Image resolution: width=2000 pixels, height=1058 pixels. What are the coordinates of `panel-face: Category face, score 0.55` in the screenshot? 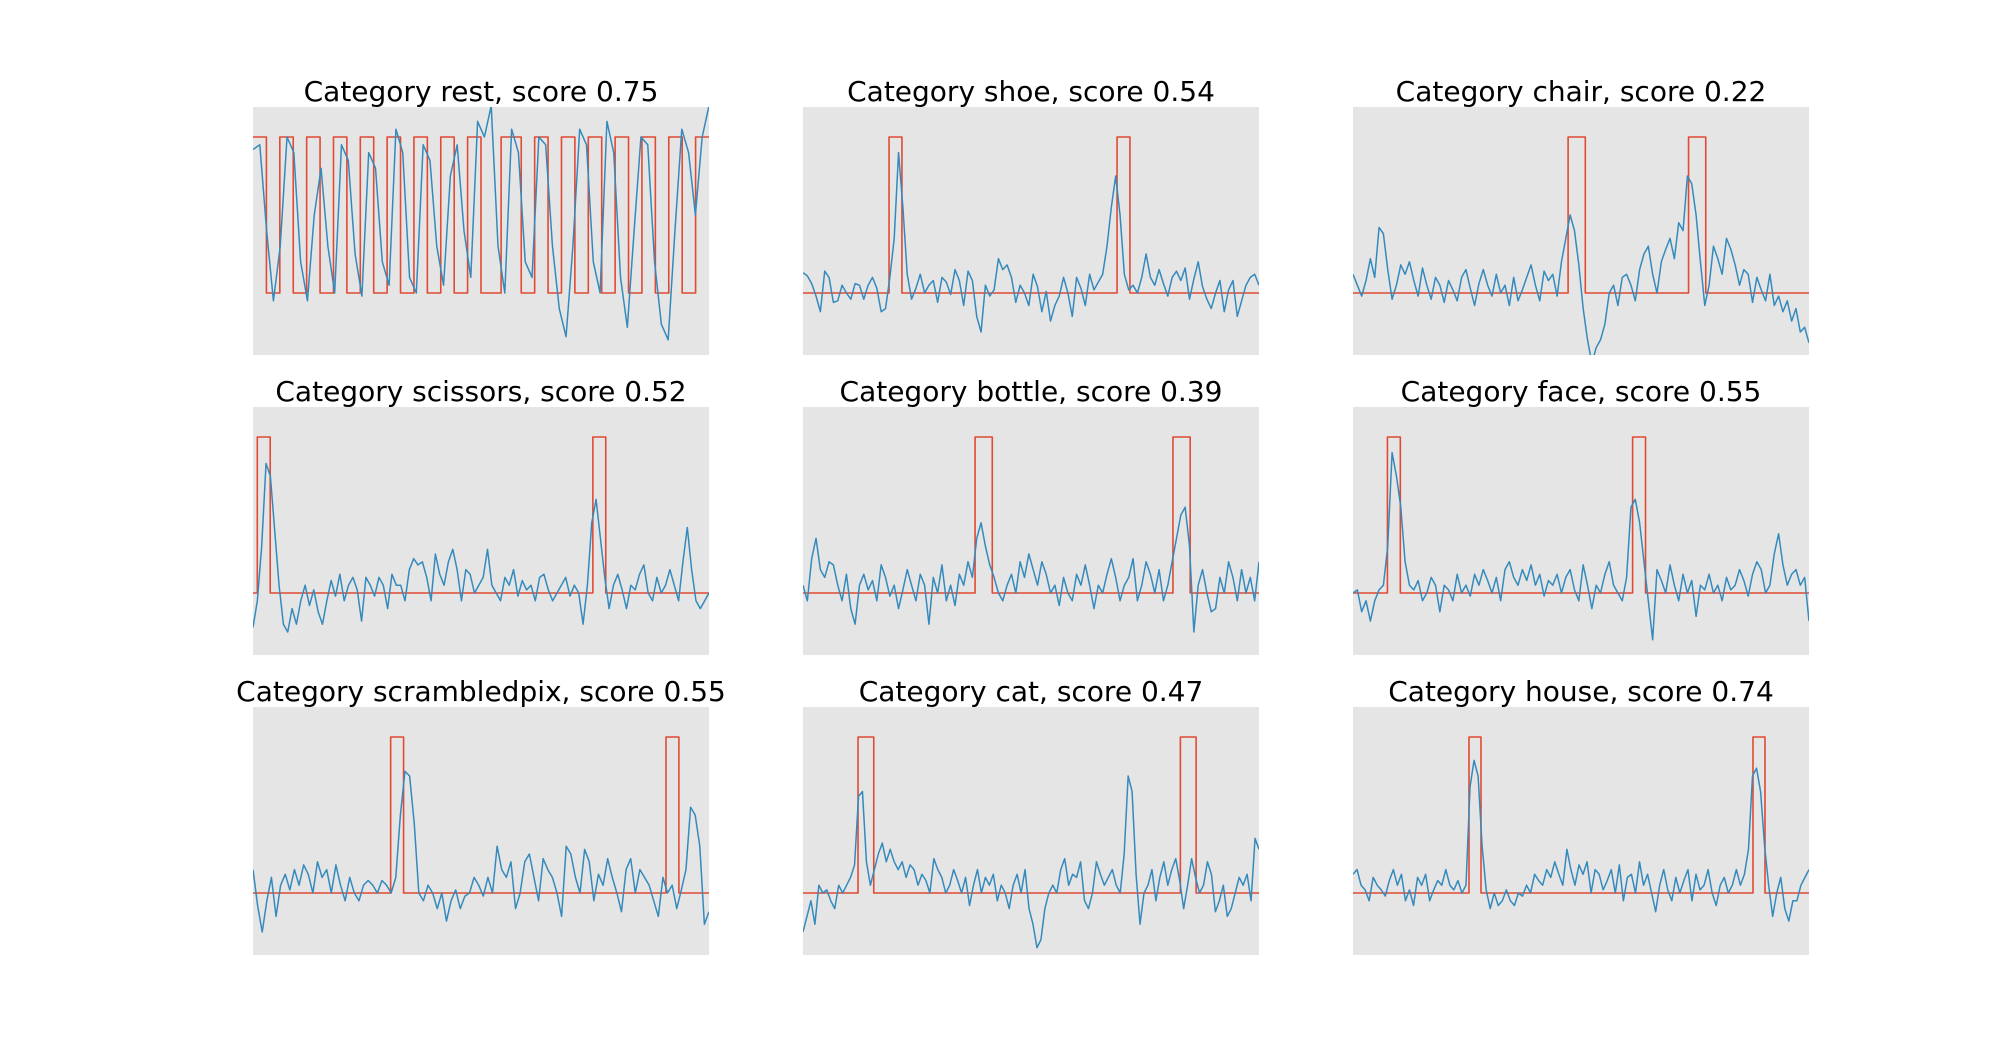 It's located at (1581, 515).